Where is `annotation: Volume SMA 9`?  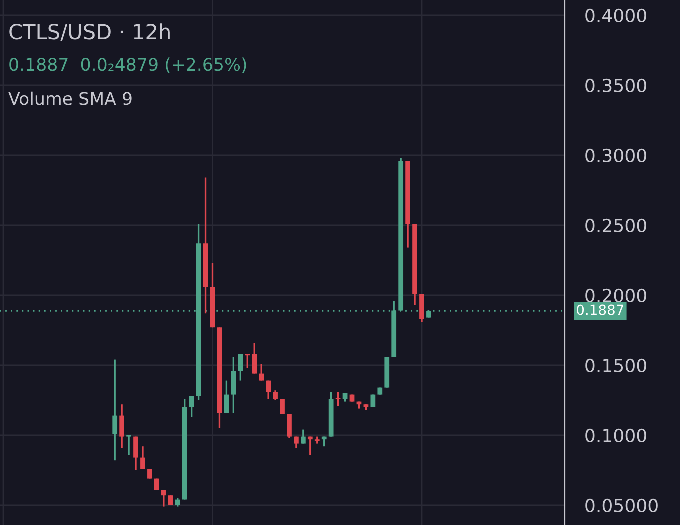
annotation: Volume SMA 9 is located at coordinates (70, 99).